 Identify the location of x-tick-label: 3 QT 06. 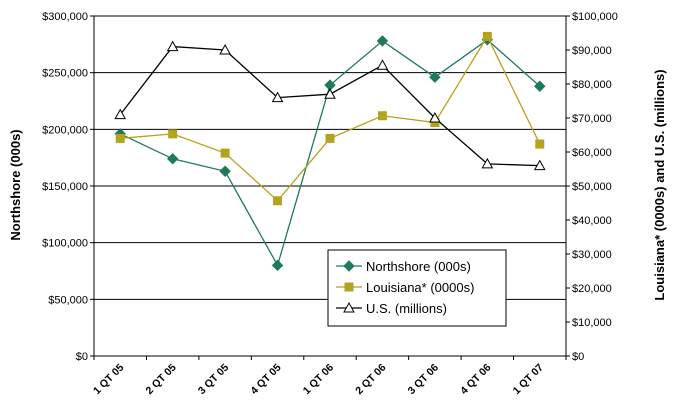
(423, 379).